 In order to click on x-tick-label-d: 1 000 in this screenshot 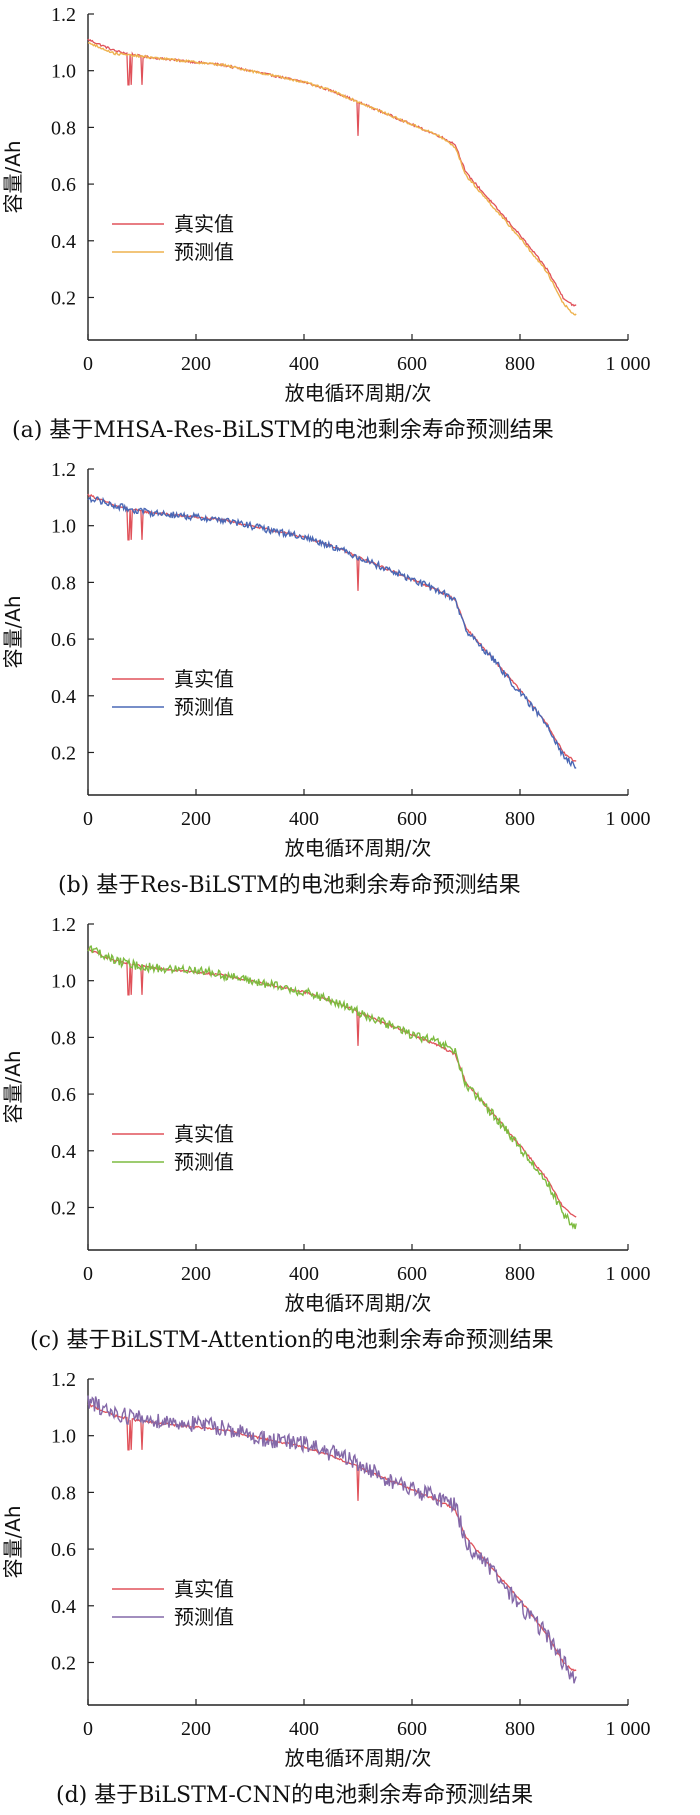, I will do `click(628, 1729)`.